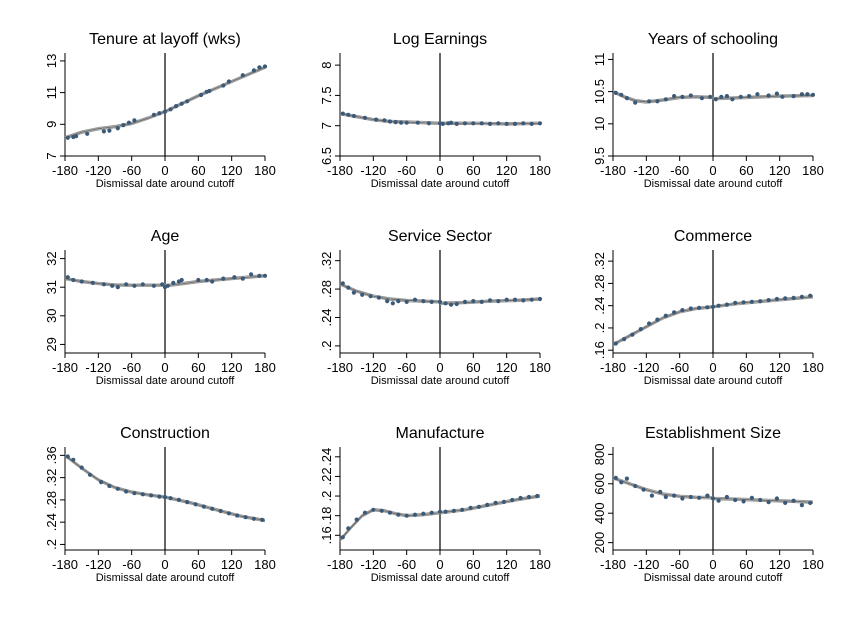  What do you see at coordinates (599, 484) in the screenshot?
I see `y-tick-label: 600` at bounding box center [599, 484].